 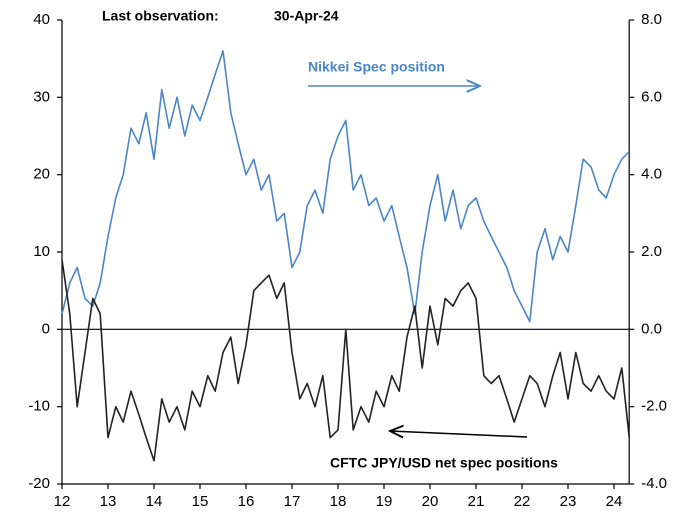 What do you see at coordinates (476, 501) in the screenshot?
I see `x-tick-label: 21` at bounding box center [476, 501].